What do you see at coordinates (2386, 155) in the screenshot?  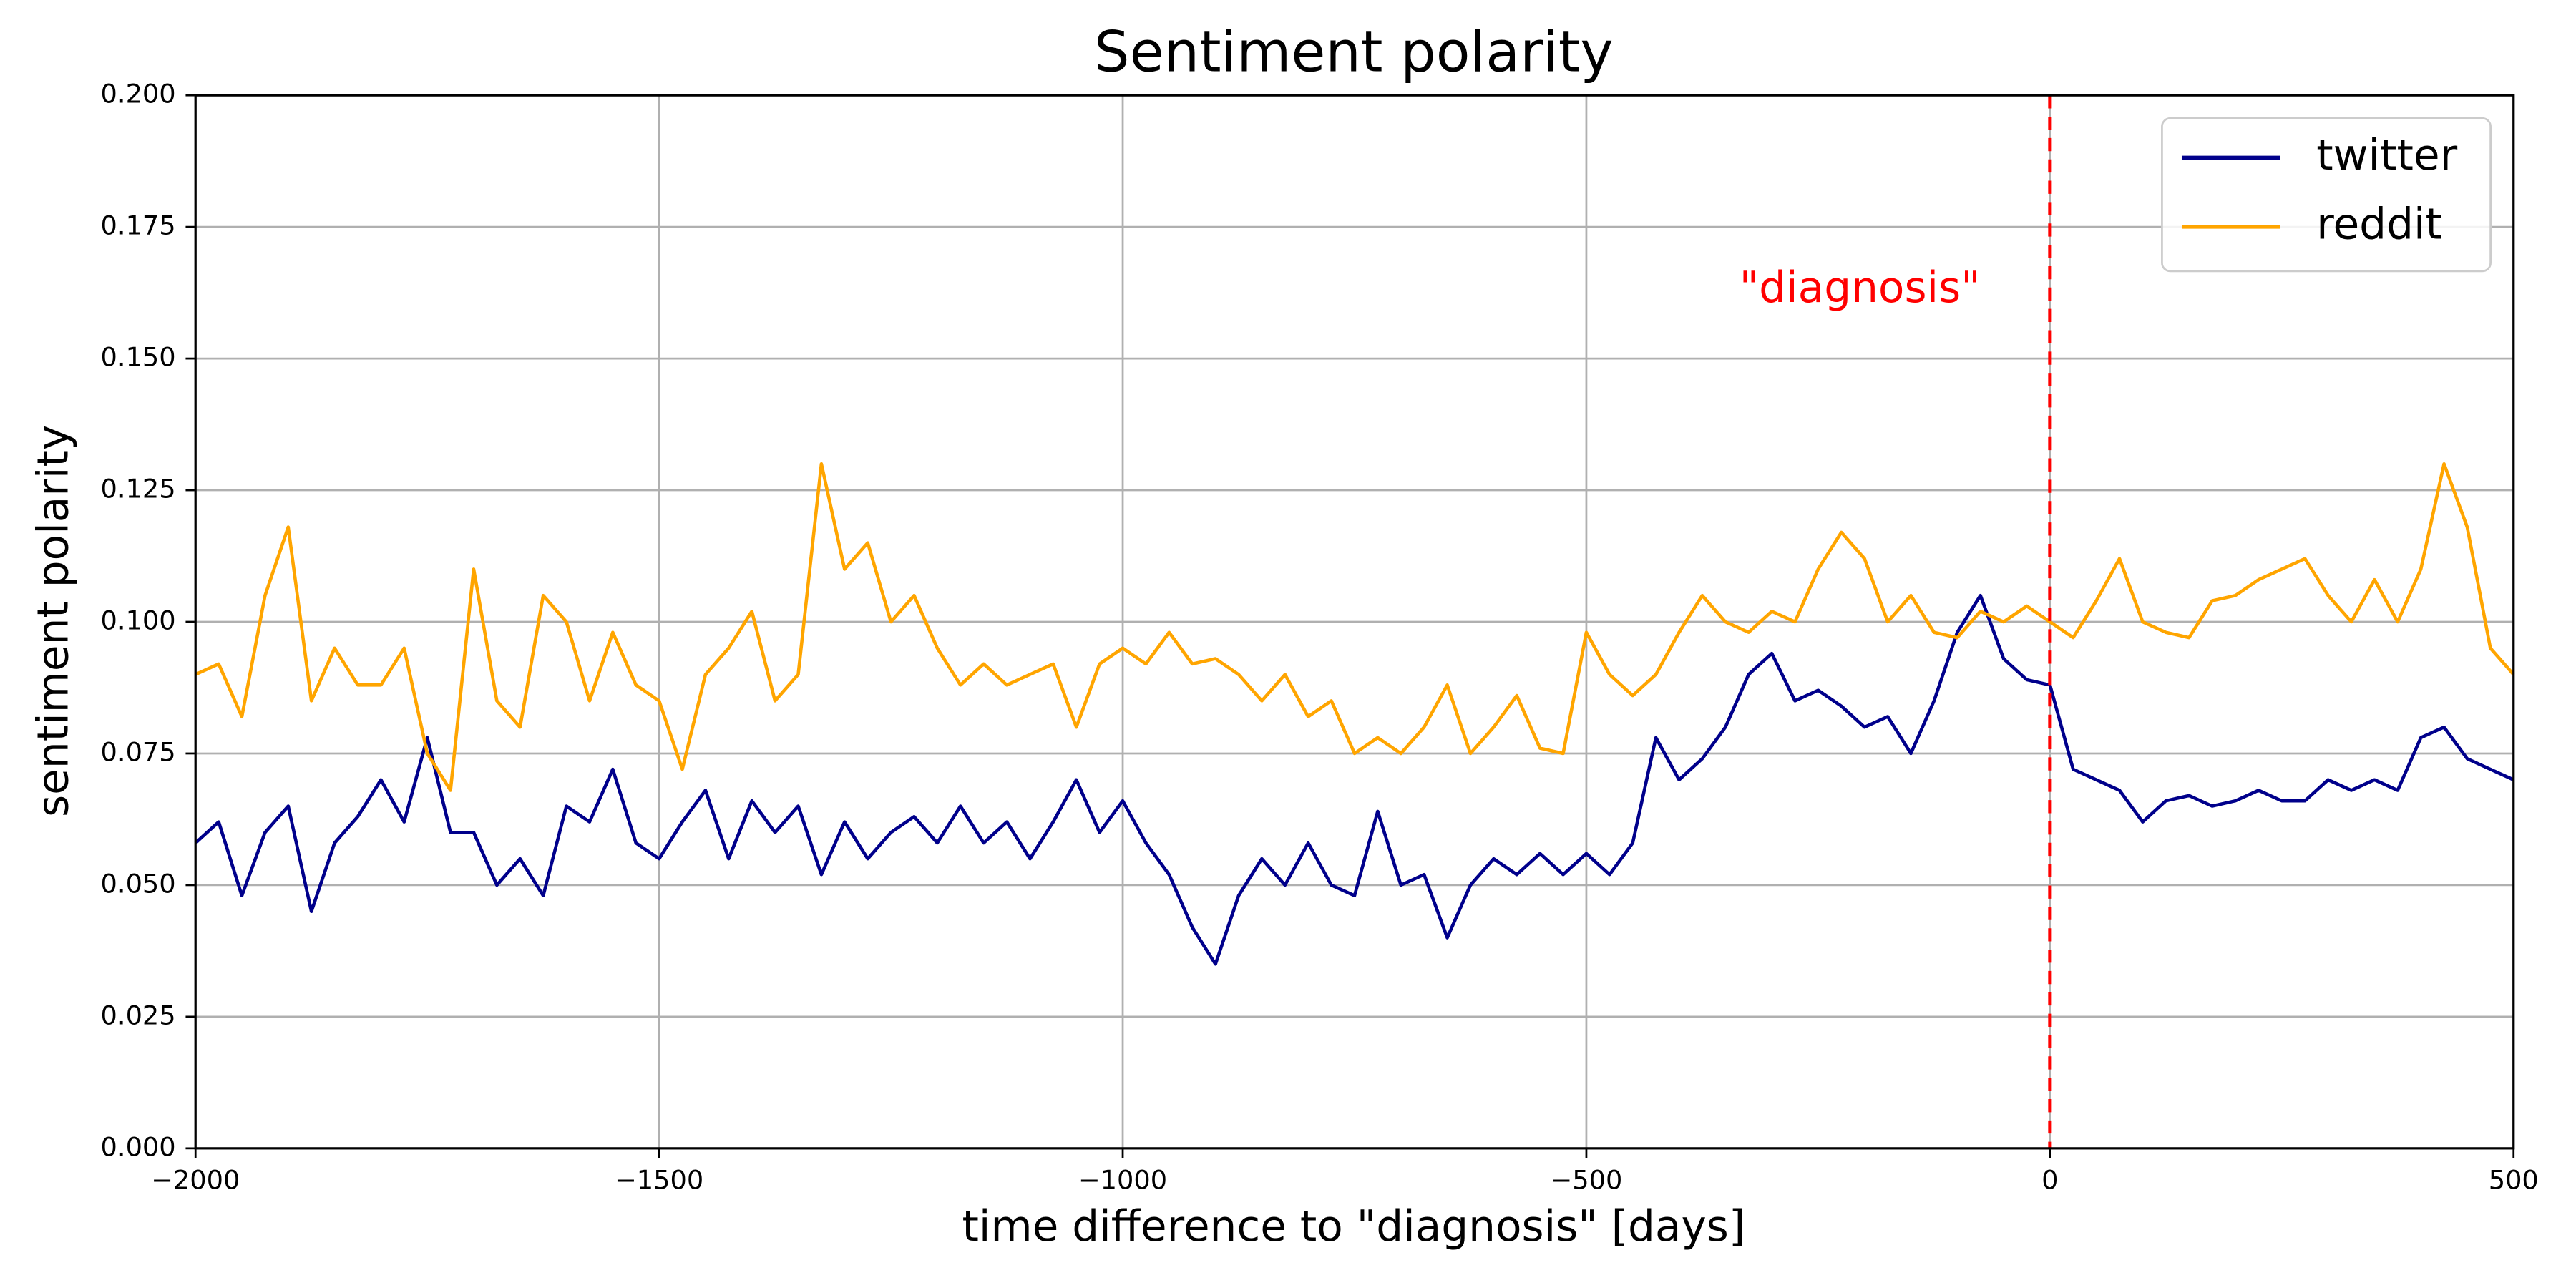 I see `legend-label: twitter` at bounding box center [2386, 155].